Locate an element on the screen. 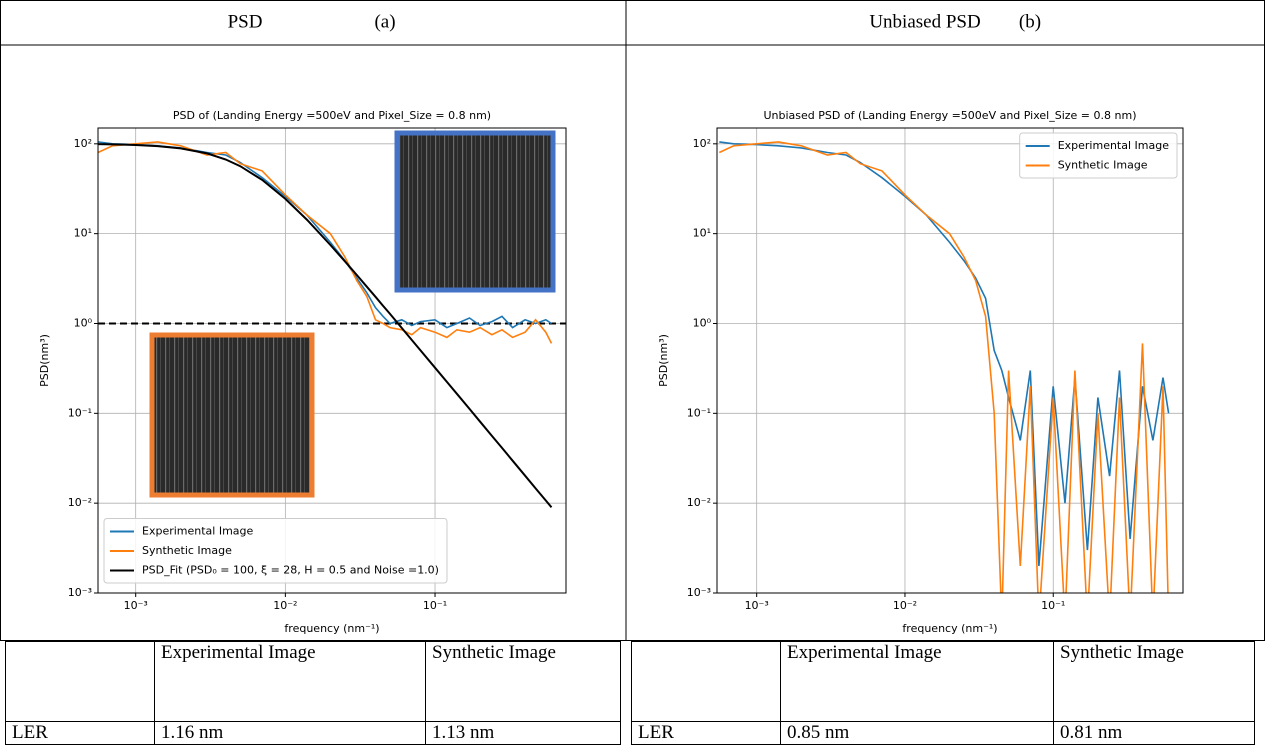 The width and height of the screenshot is (1265, 755). panel-label: (a) is located at coordinates (384, 21).